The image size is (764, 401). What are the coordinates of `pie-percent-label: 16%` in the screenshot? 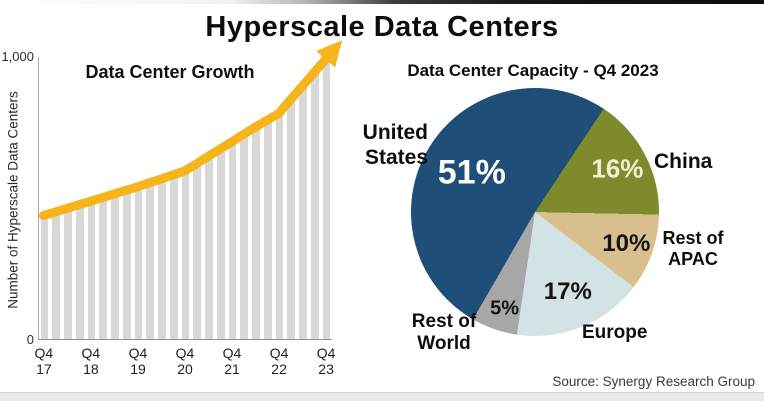 It's located at (617, 168).